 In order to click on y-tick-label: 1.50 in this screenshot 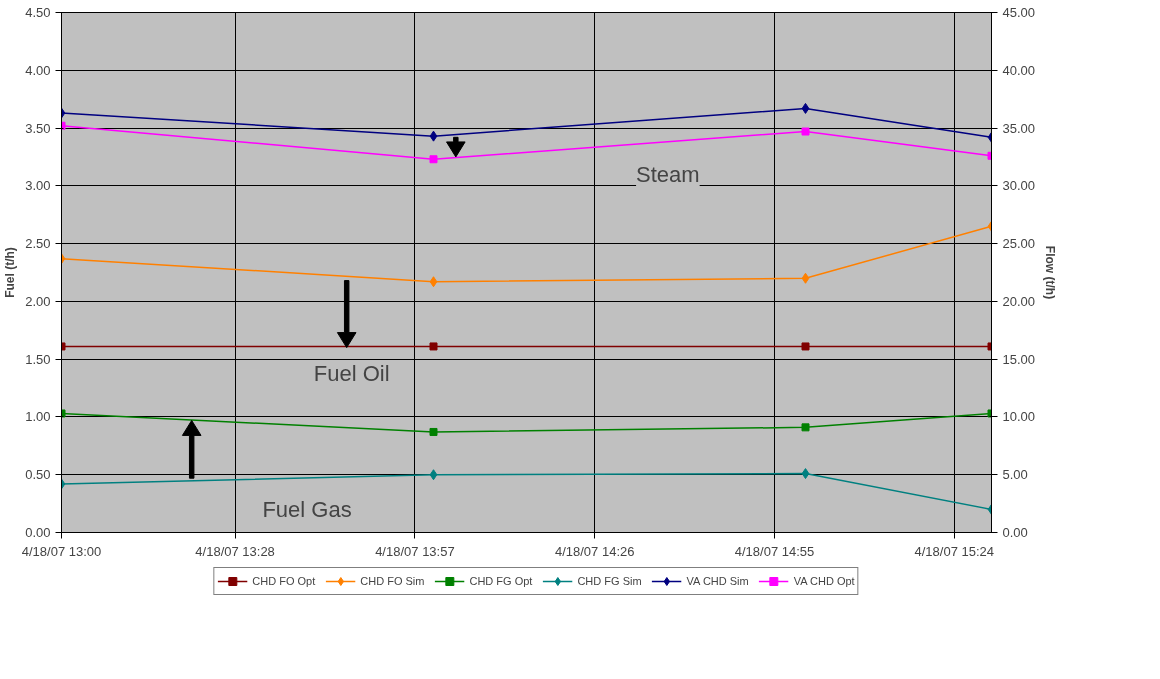, I will do `click(38, 359)`.